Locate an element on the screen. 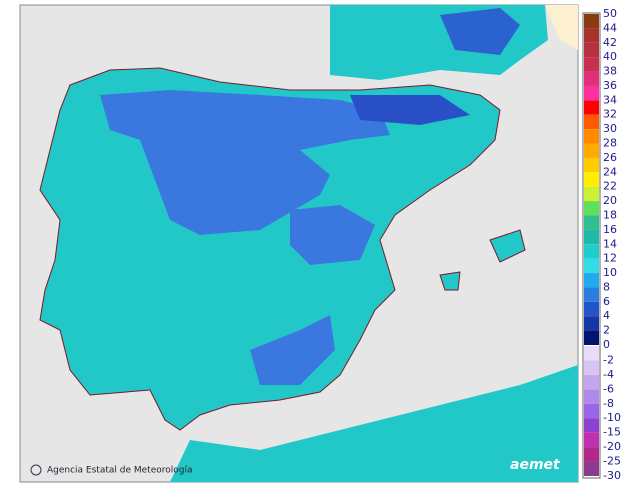 The width and height of the screenshot is (630, 504). legend-label: 4 is located at coordinates (606, 315).